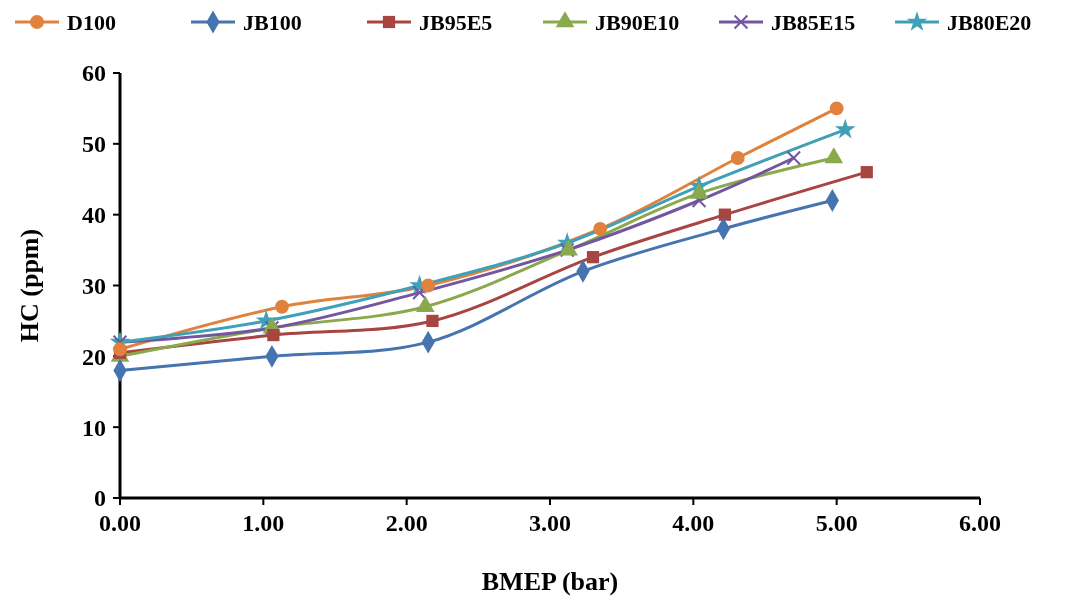  Describe the element at coordinates (989, 22) in the screenshot. I see `legend-label: JB80E20` at that location.